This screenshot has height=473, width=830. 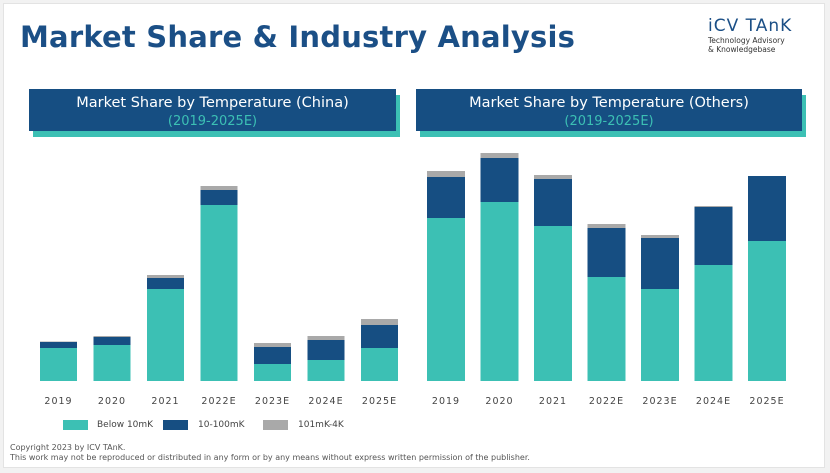 I want to click on tick-label-chart1-2022E: 2022E, so click(x=218, y=401).